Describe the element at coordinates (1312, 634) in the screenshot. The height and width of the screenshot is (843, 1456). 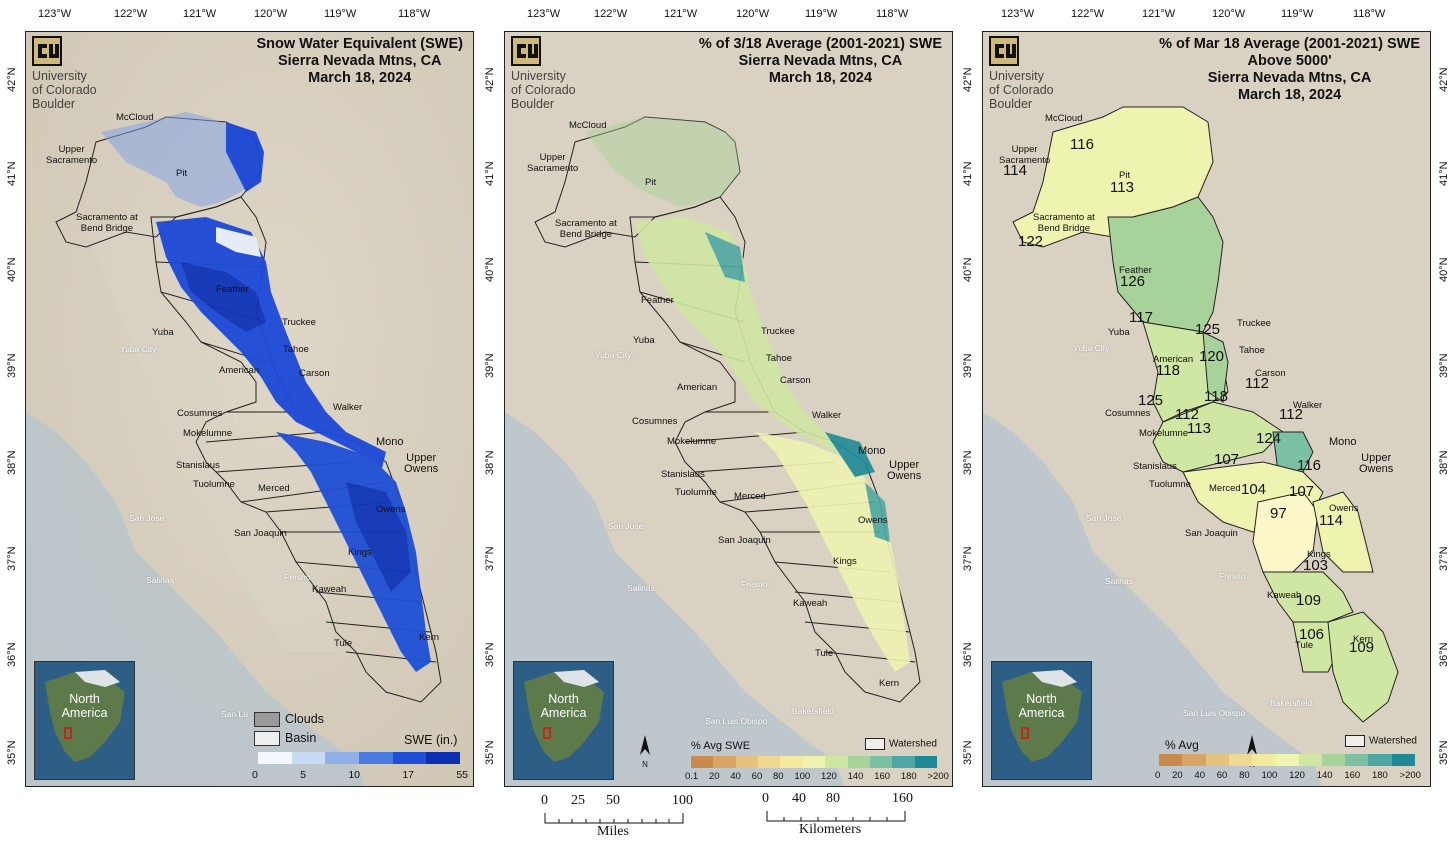
I see `value-tule: 106` at that location.